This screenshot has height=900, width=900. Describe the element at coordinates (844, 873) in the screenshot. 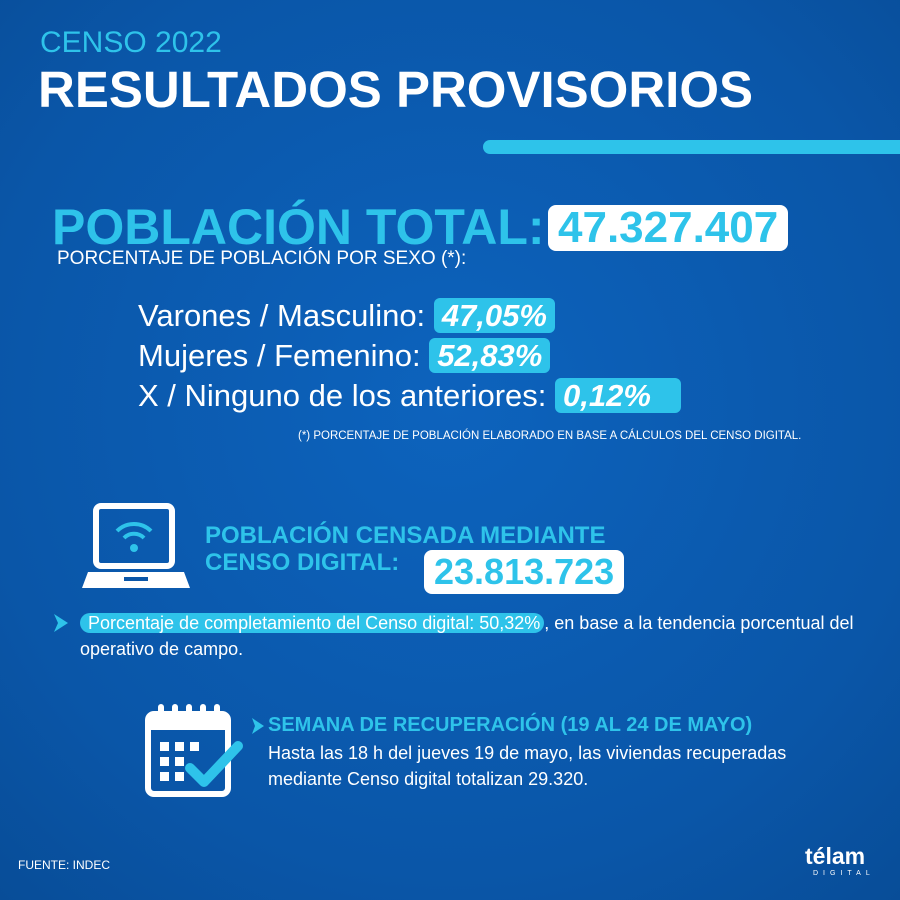

I see `logo-sub: DIGITAL` at that location.